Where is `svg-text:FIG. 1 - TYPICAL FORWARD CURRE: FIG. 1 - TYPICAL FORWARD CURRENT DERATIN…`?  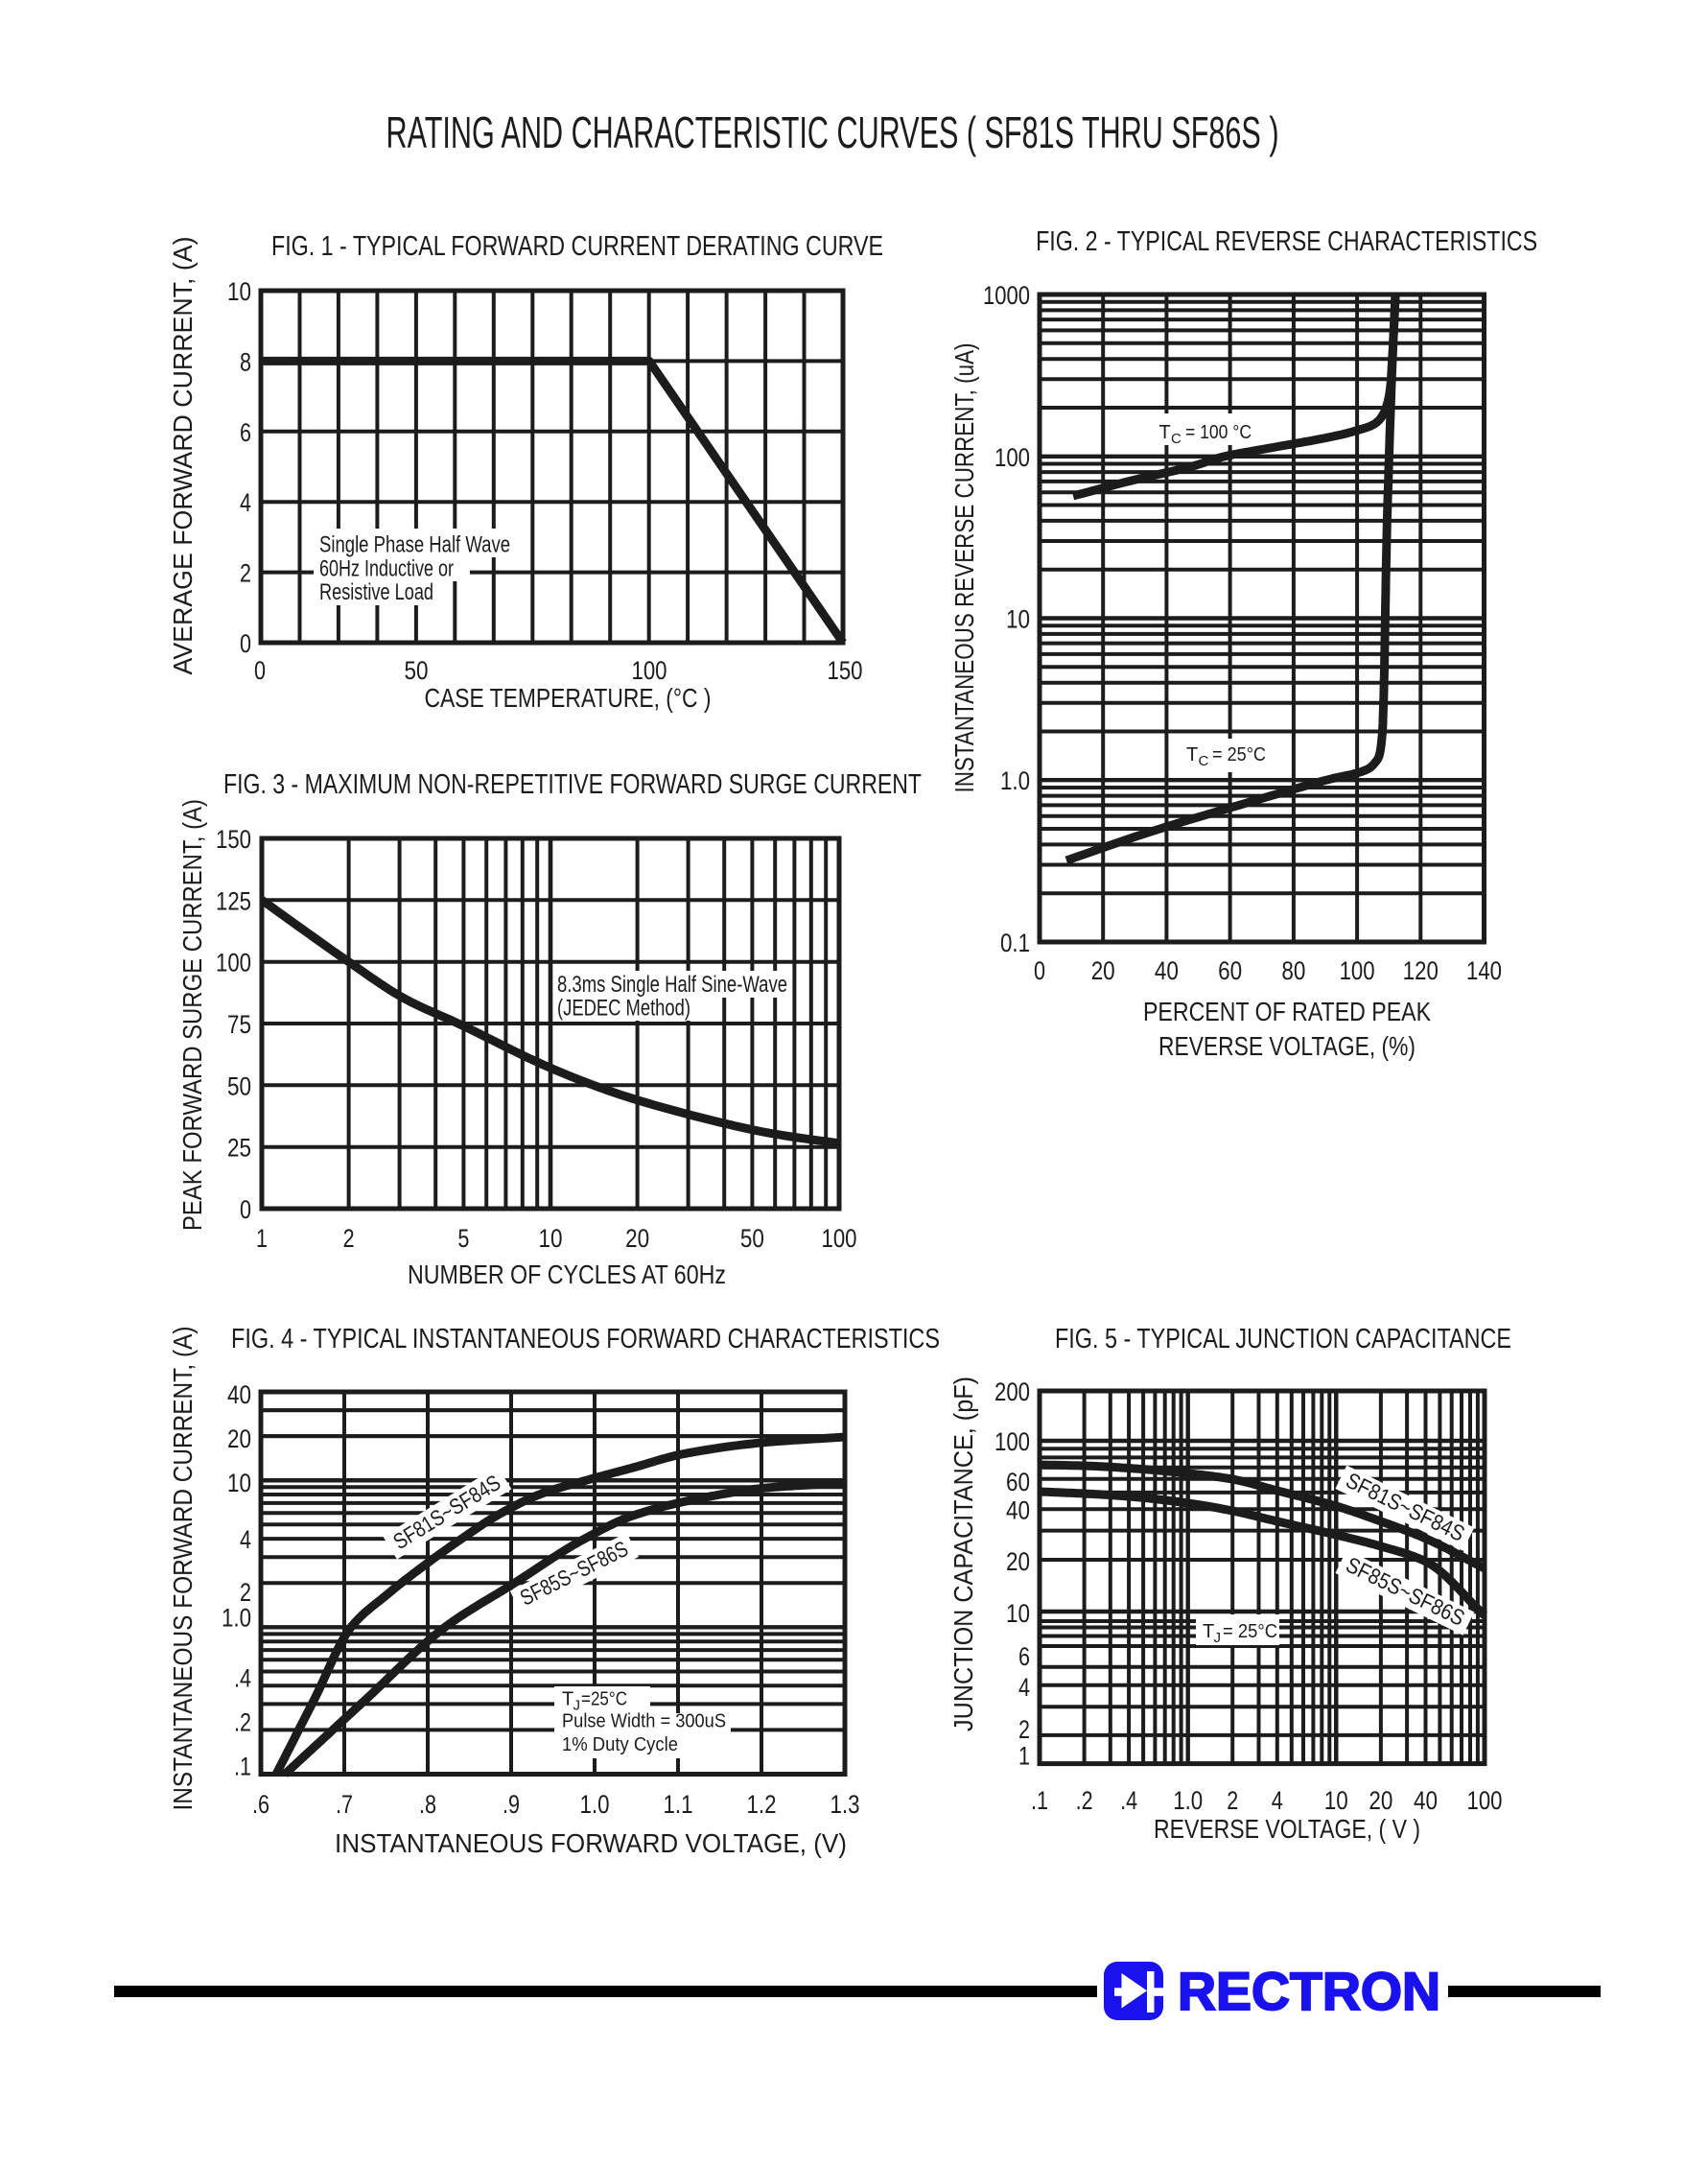
svg-text:FIG. 1 - TYPICAL FORWARD CURRE: FIG. 1 - TYPICAL FORWARD CURRENT DERATIN… is located at coordinates (577, 247).